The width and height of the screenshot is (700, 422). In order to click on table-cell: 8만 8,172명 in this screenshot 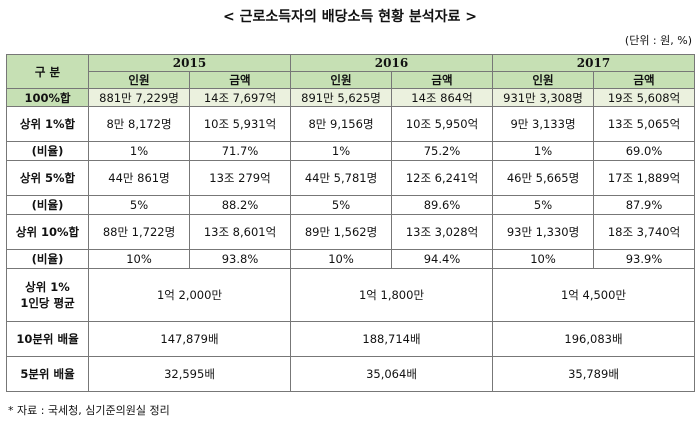, I will do `click(139, 124)`.